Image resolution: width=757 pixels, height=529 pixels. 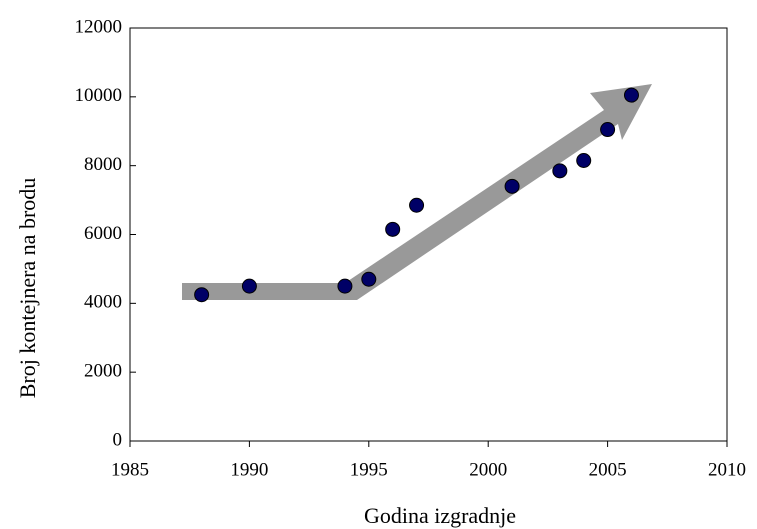 I want to click on y-tick-label: 2000, so click(x=103, y=371).